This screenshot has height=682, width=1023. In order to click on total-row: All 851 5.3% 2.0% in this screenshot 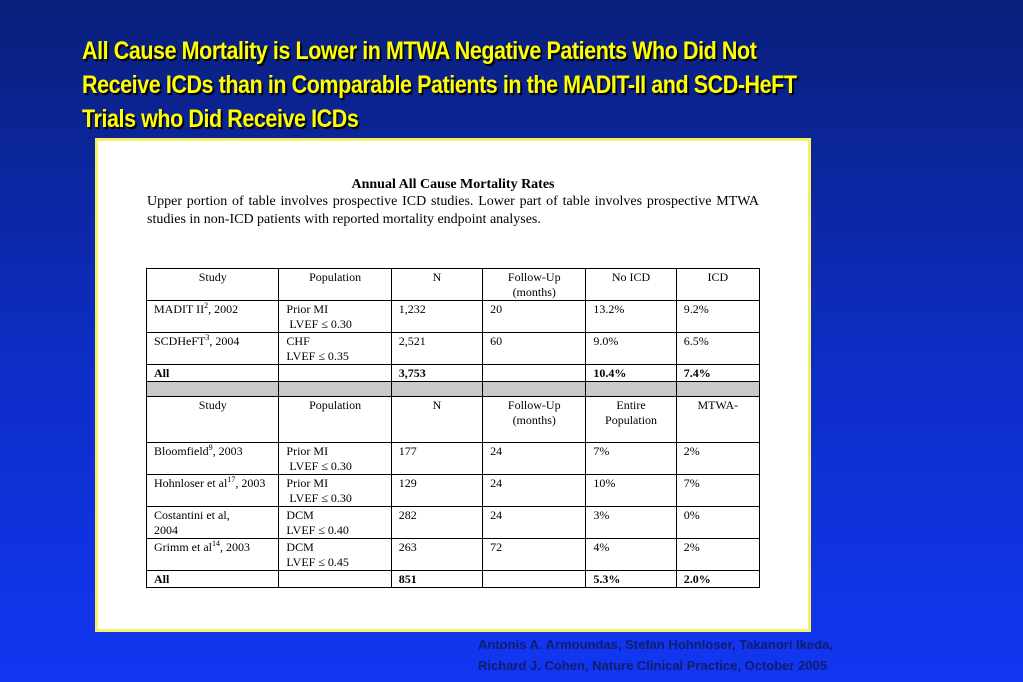, I will do `click(453, 579)`.